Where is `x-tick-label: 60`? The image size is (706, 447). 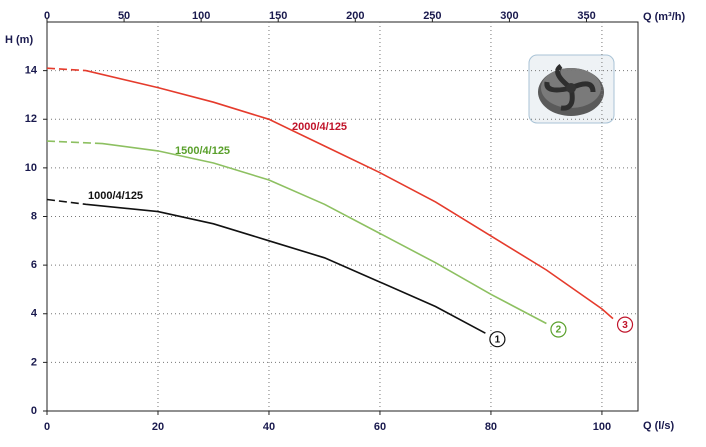
x-tick-label: 60 is located at coordinates (380, 427).